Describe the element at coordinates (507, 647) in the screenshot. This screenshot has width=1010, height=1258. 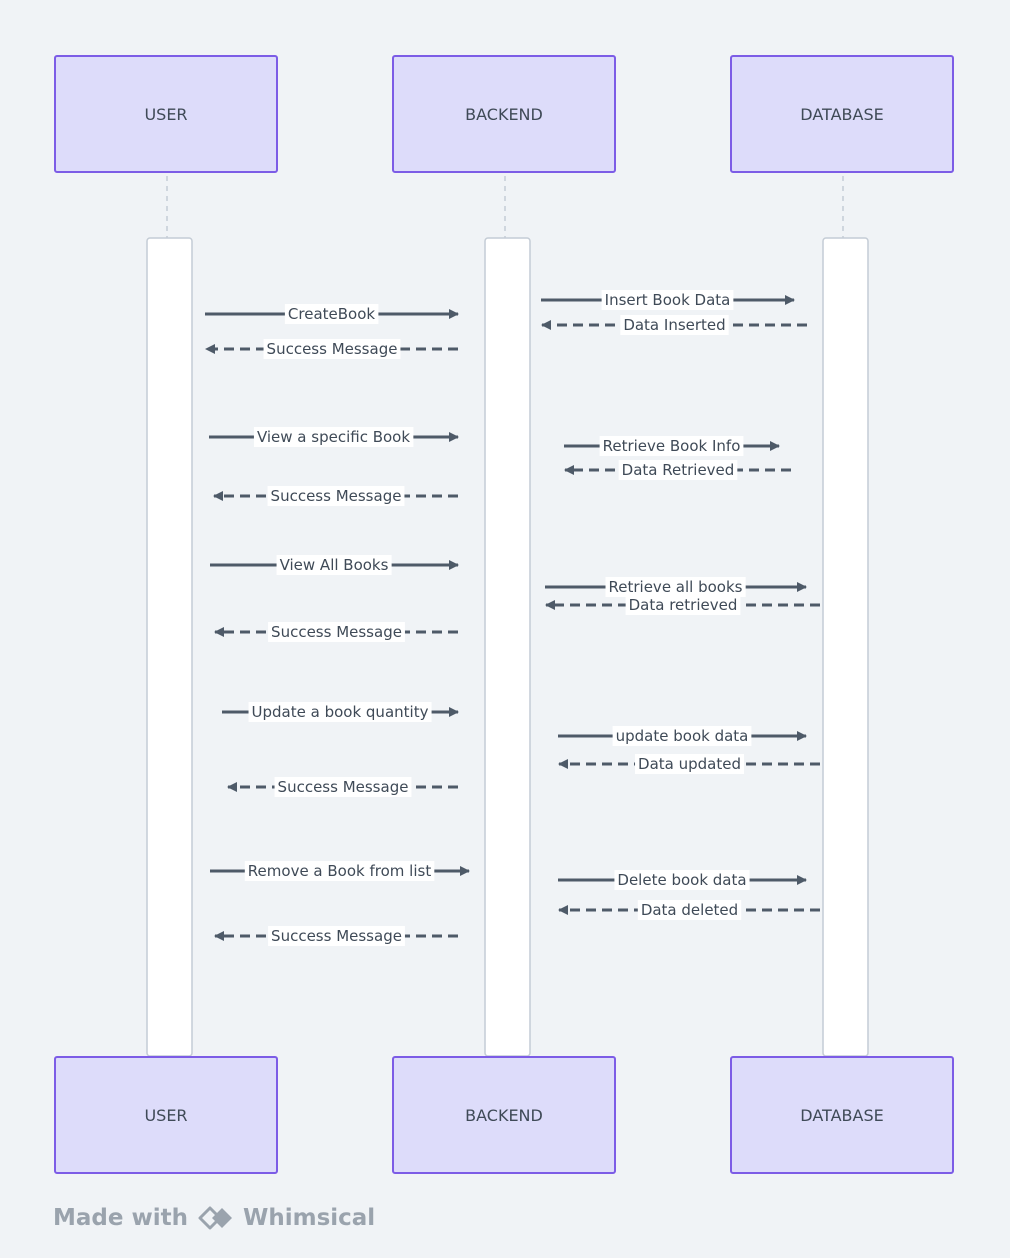
I see `activation-bar-backend` at that location.